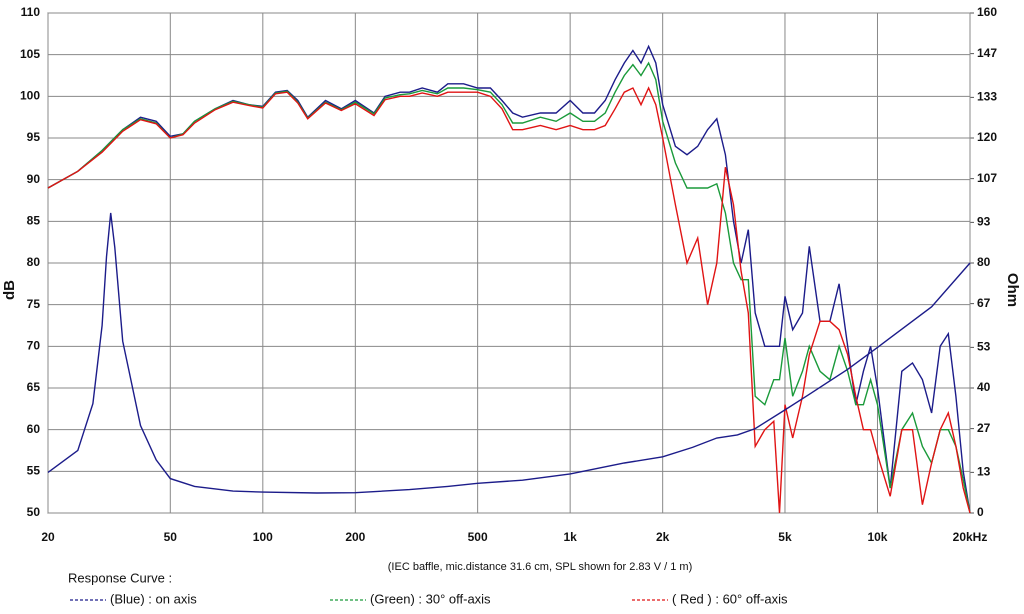 The height and width of the screenshot is (614, 1024). Describe the element at coordinates (785, 537) in the screenshot. I see `x-tick-label: 5k` at that location.